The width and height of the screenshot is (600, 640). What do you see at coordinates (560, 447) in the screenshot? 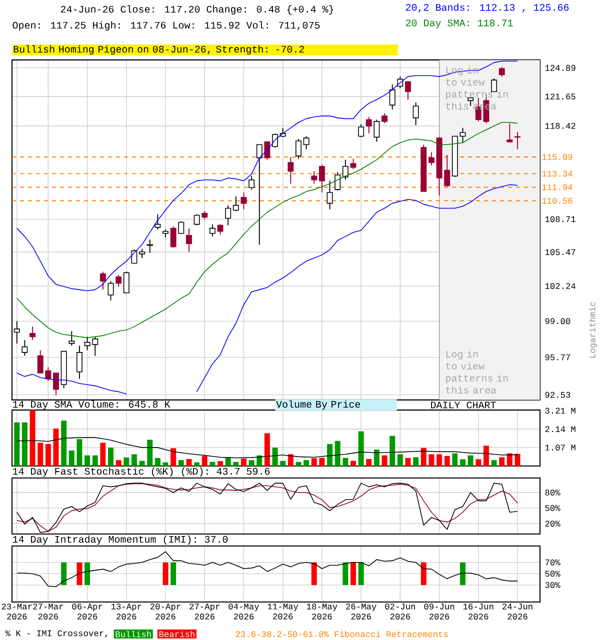
I see `y-tick-label: 1.07 M` at bounding box center [560, 447].